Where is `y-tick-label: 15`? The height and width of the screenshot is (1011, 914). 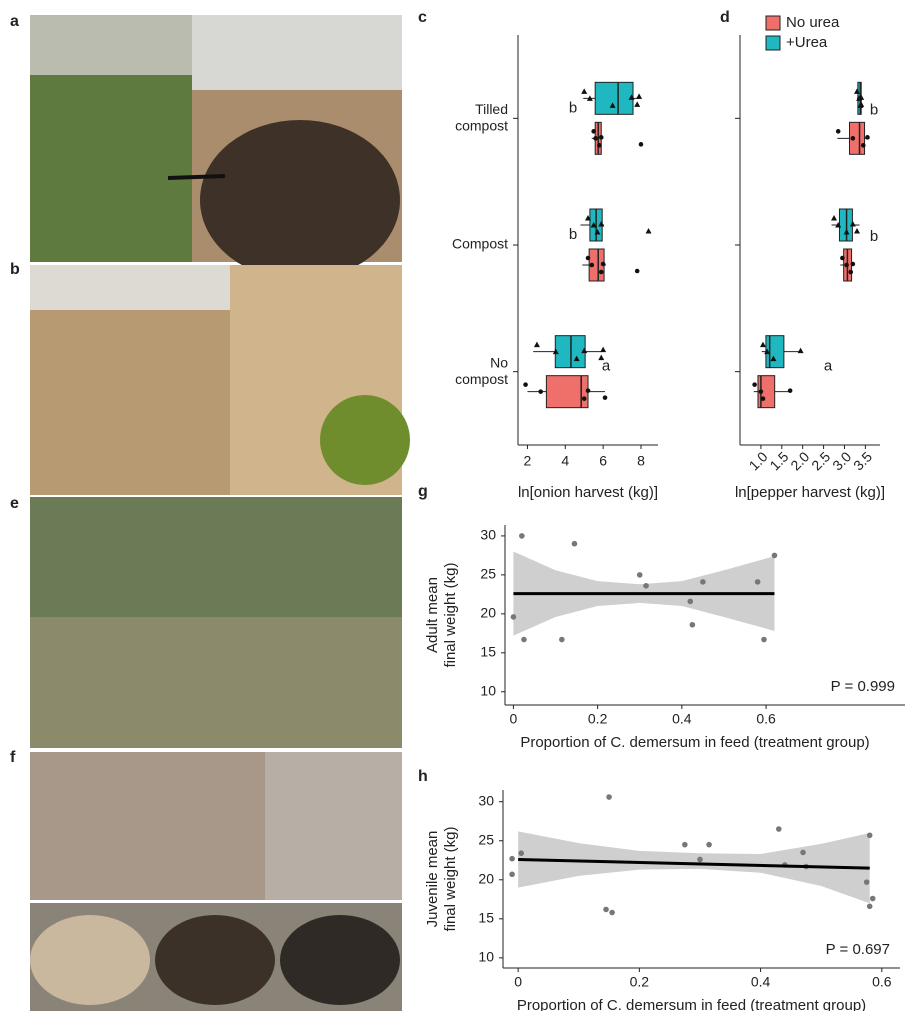
y-tick-label: 15 is located at coordinates (488, 651).